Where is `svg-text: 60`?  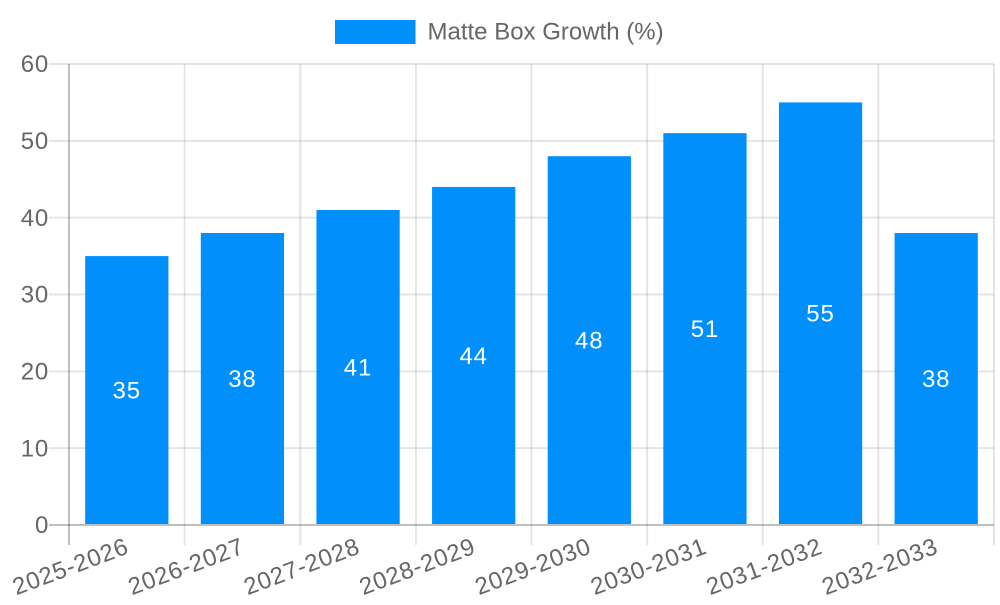 svg-text: 60 is located at coordinates (35, 64).